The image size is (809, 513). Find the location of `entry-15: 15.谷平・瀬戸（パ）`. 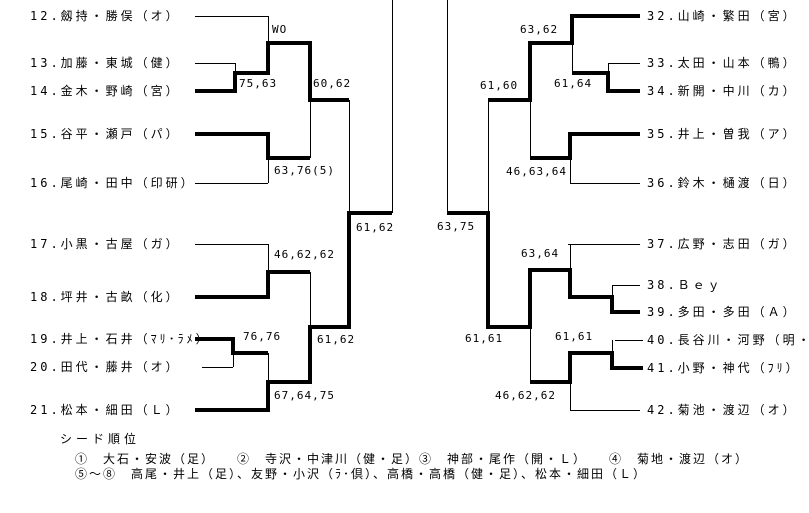

entry-15: 15.谷平・瀬戸（パ） is located at coordinates (105, 134).